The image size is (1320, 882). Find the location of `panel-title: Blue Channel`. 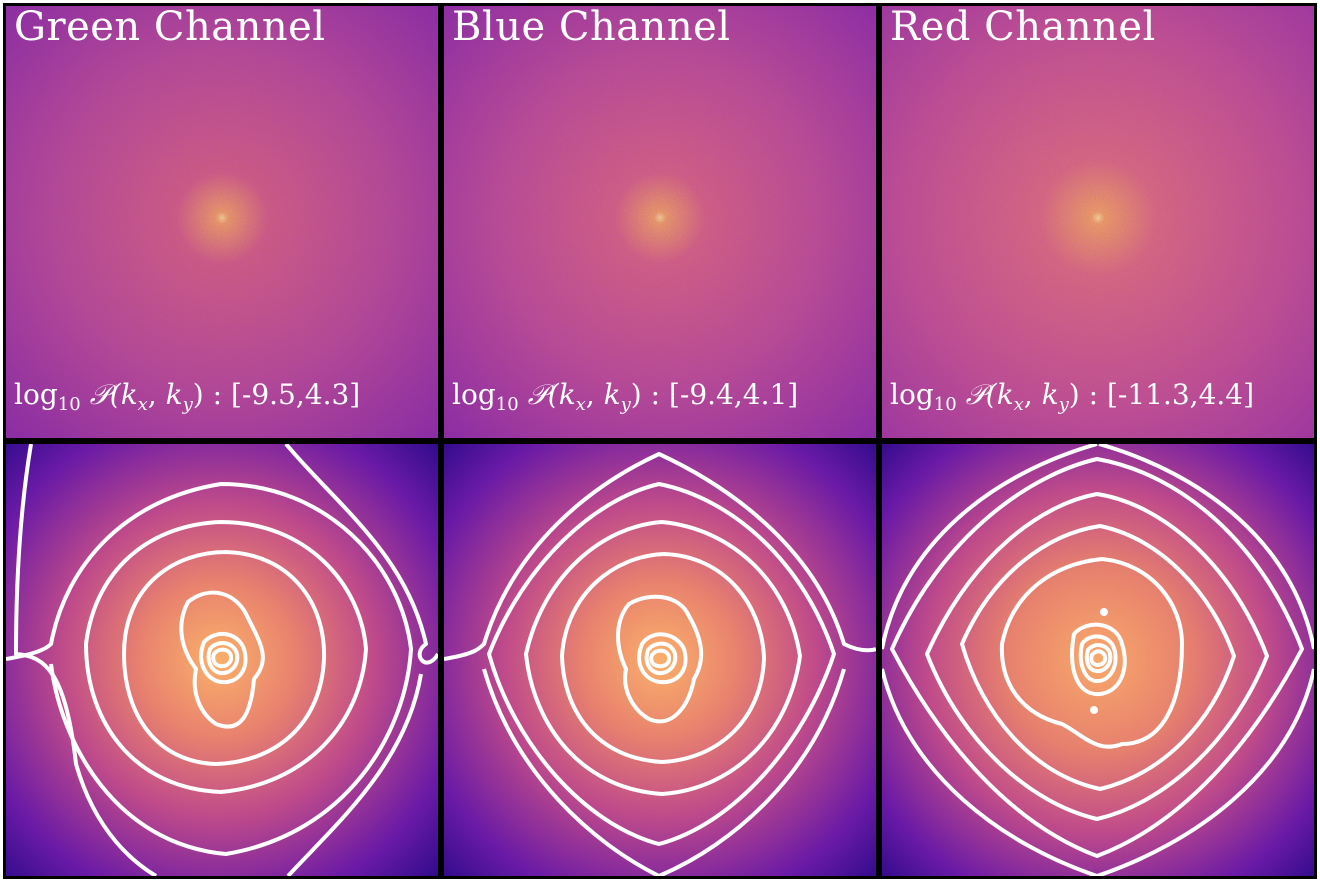

panel-title: Blue Channel is located at coordinates (591, 27).